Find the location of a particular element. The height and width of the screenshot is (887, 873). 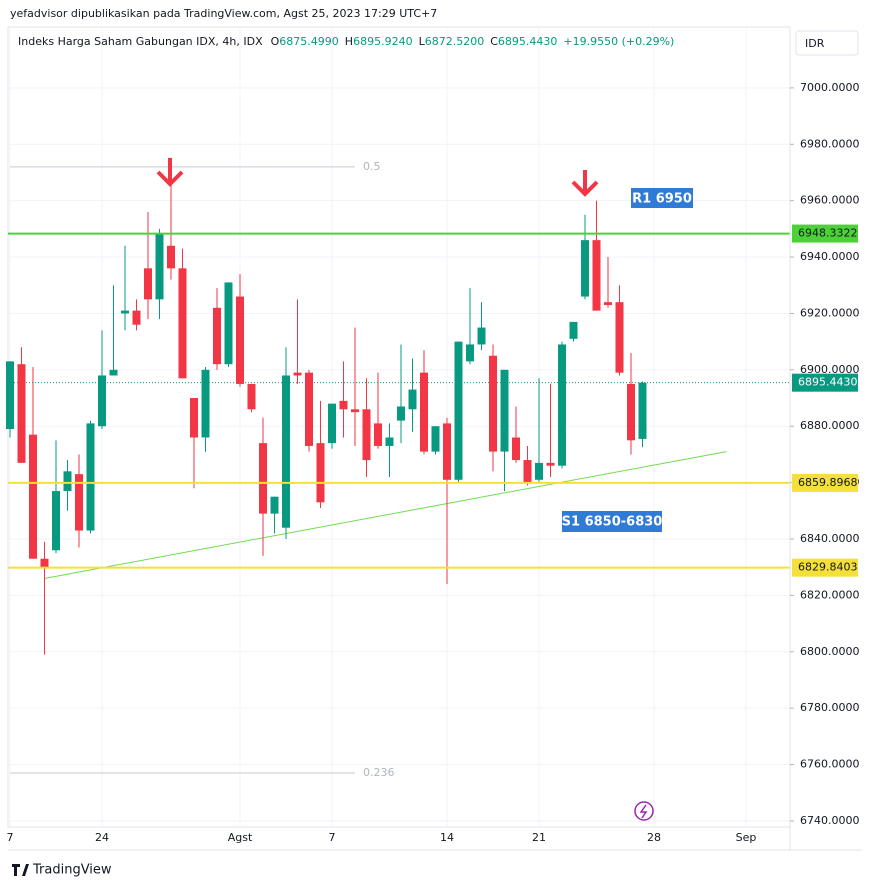

x-tick-label: 24 is located at coordinates (102, 837).